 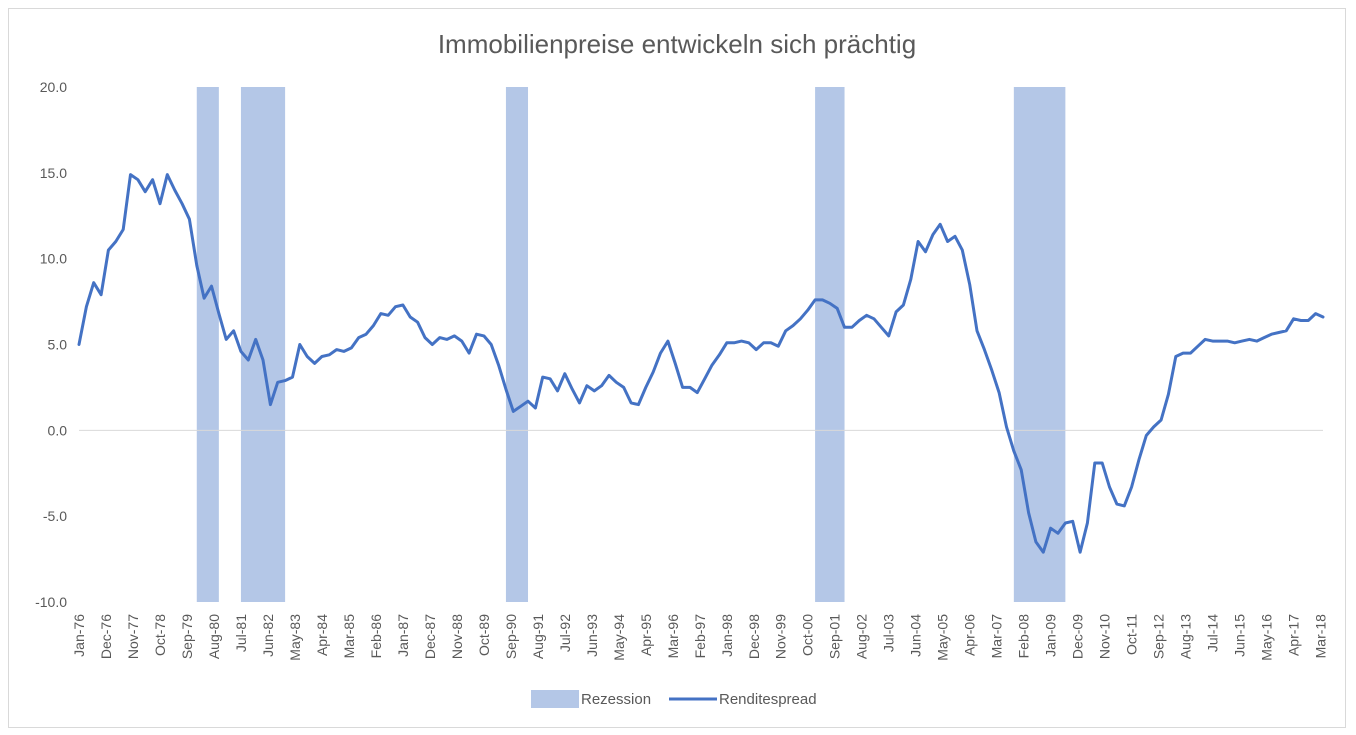 I want to click on y-axis-tick-labels: 20.0 15.0 10.0 5.0 0.0 -5.0 -10.0, so click(x=51, y=344).